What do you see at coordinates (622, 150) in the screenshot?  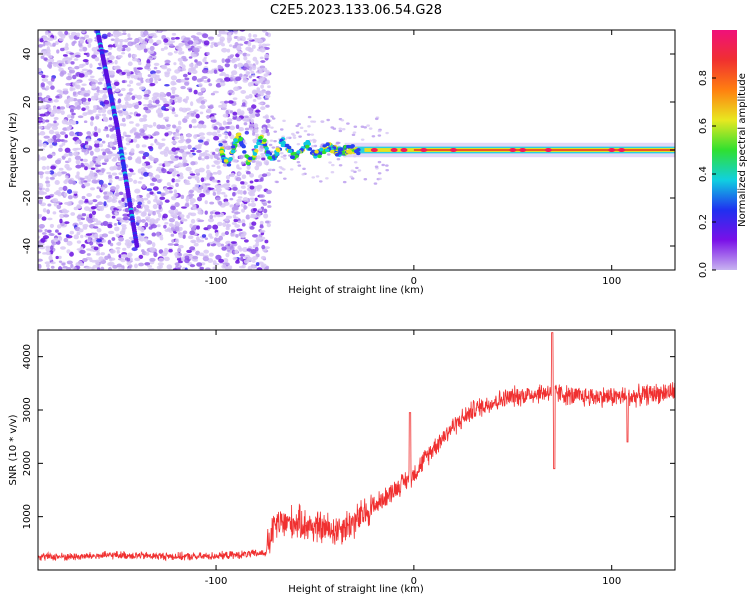 I see `carrier-hotspot` at bounding box center [622, 150].